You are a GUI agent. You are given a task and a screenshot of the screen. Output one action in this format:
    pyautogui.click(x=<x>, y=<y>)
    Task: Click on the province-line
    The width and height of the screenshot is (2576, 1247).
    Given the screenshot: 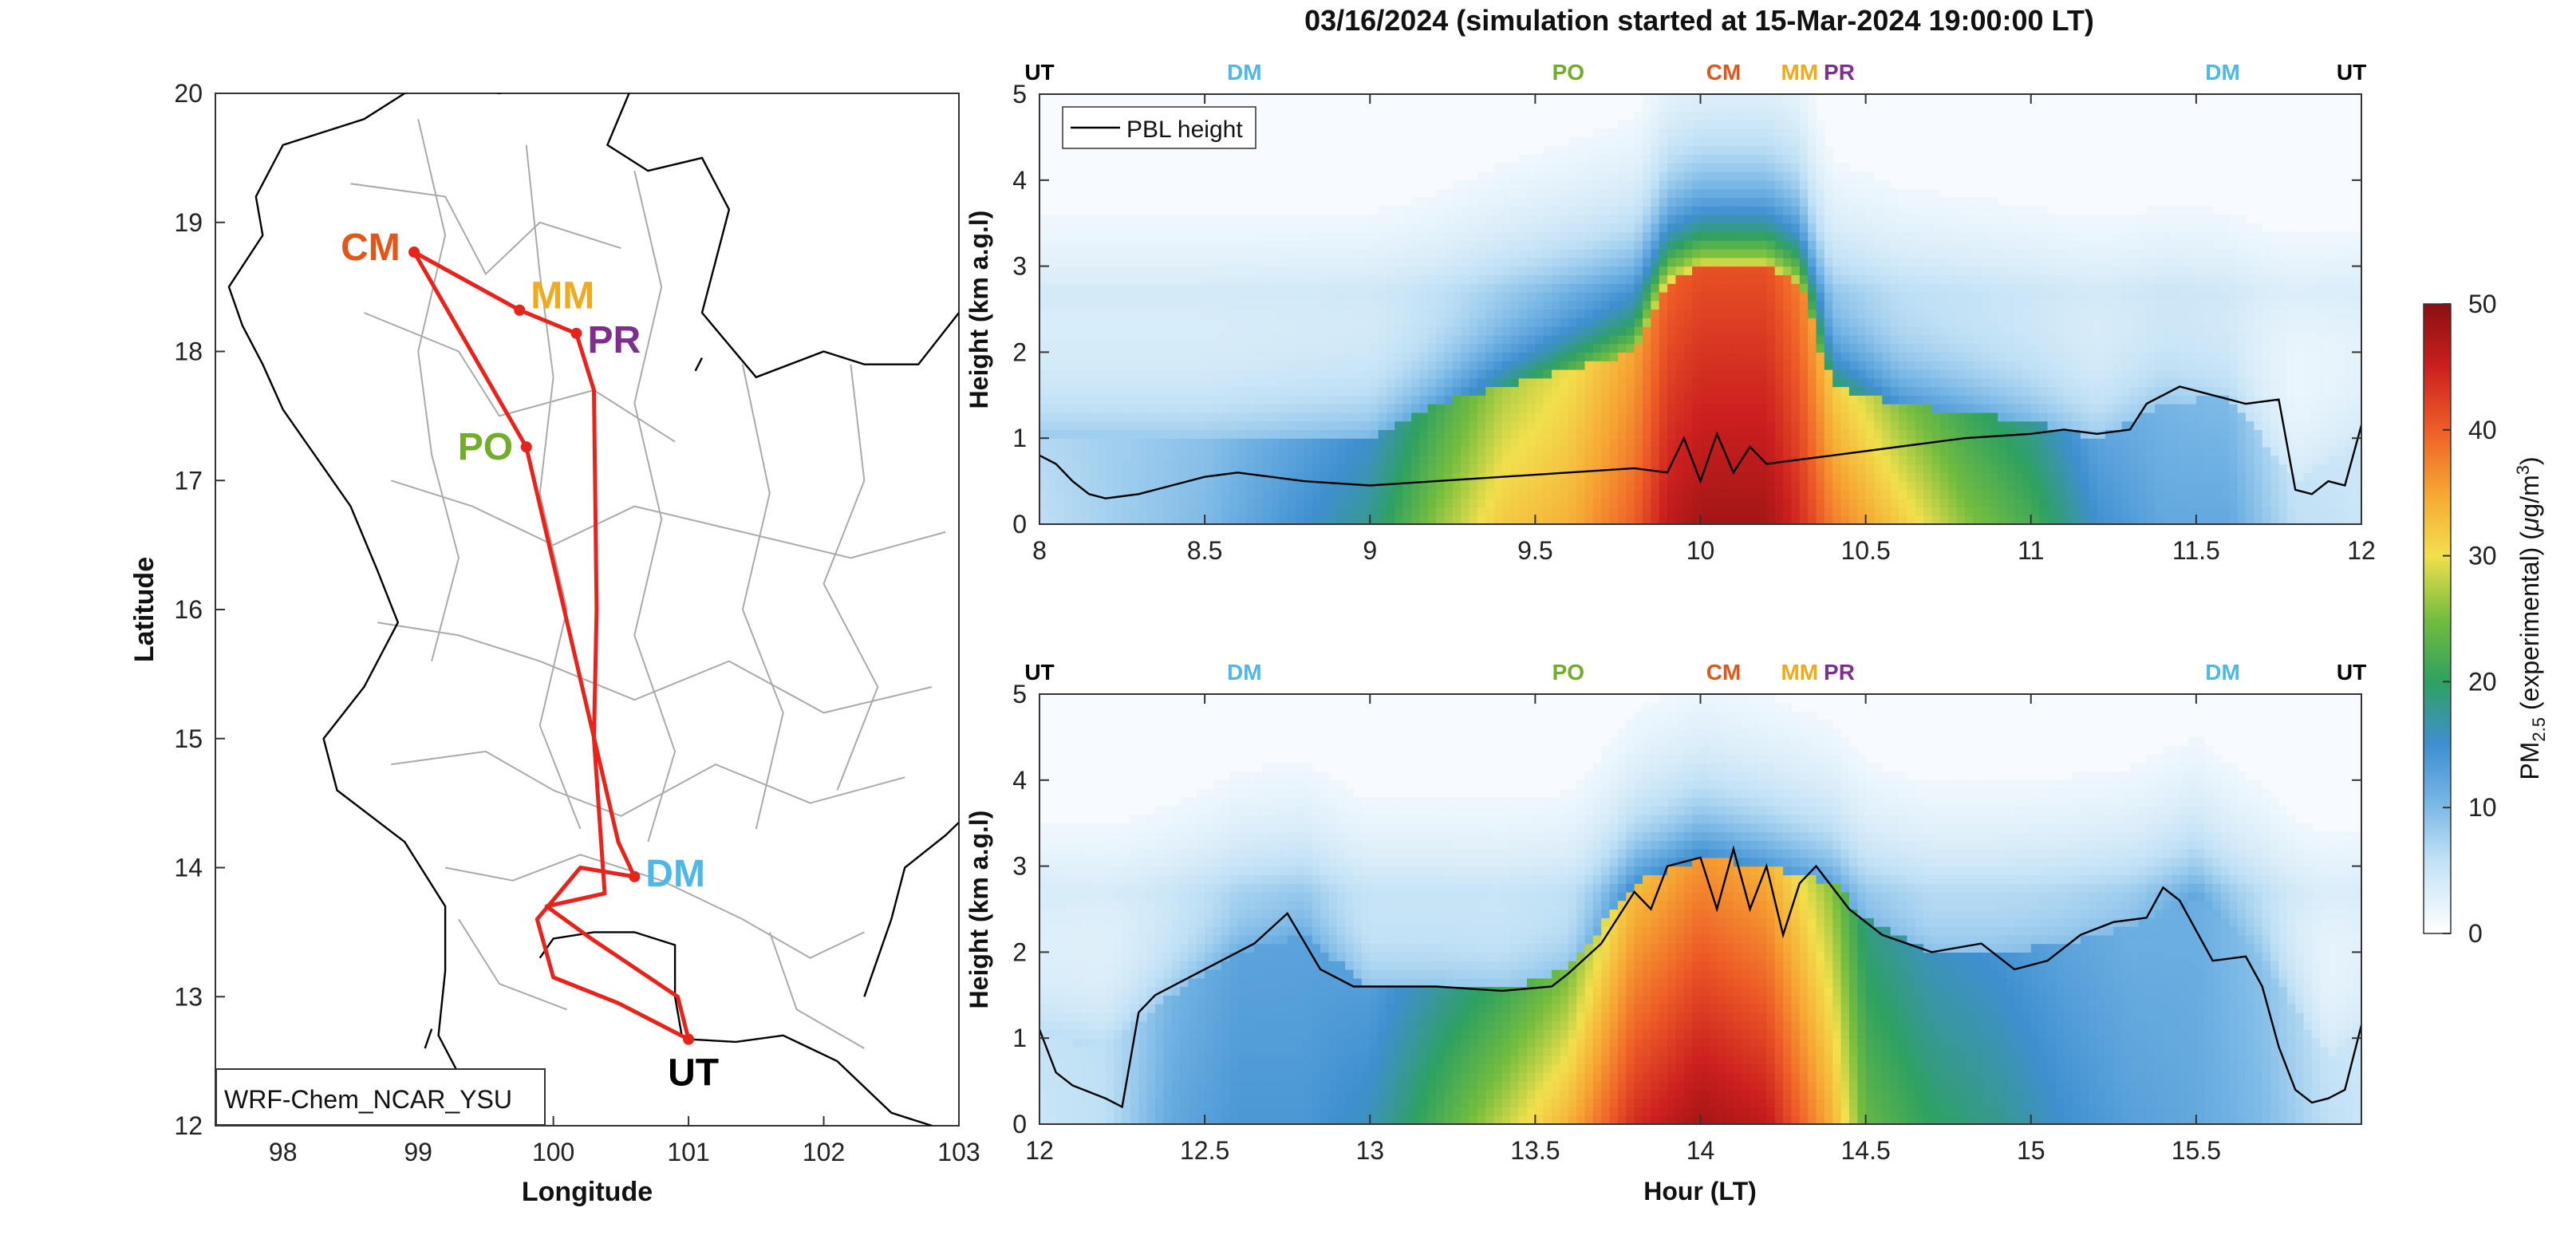 What is the action you would take?
    pyautogui.click(x=655, y=668)
    